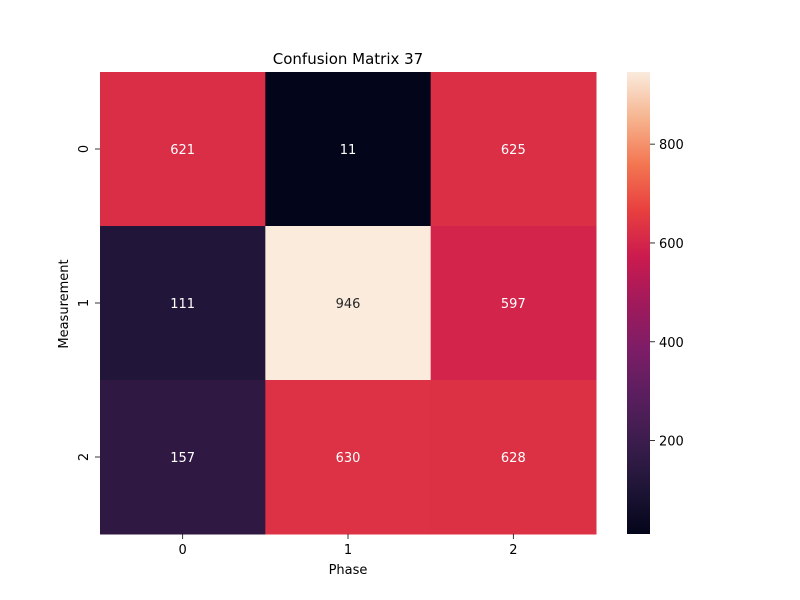  I want to click on x-tick-label-0: 0, so click(183, 550).